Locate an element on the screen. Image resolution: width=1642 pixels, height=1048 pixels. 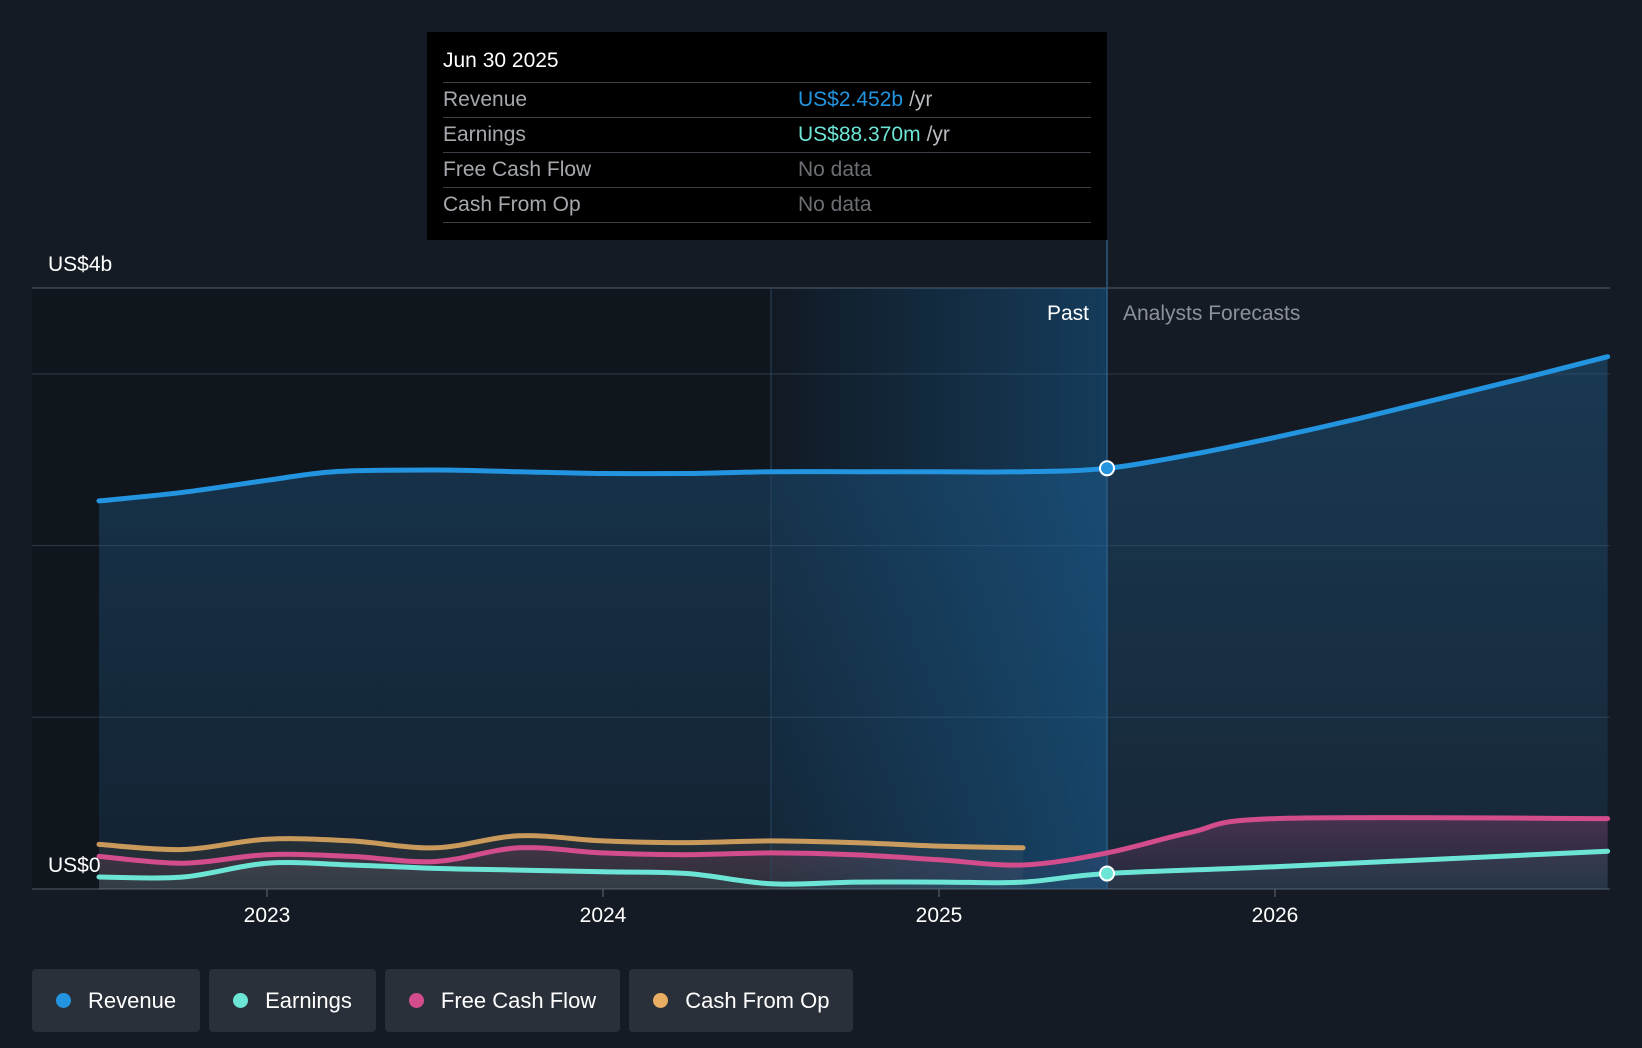
x-tick-label: 2023 is located at coordinates (267, 915).